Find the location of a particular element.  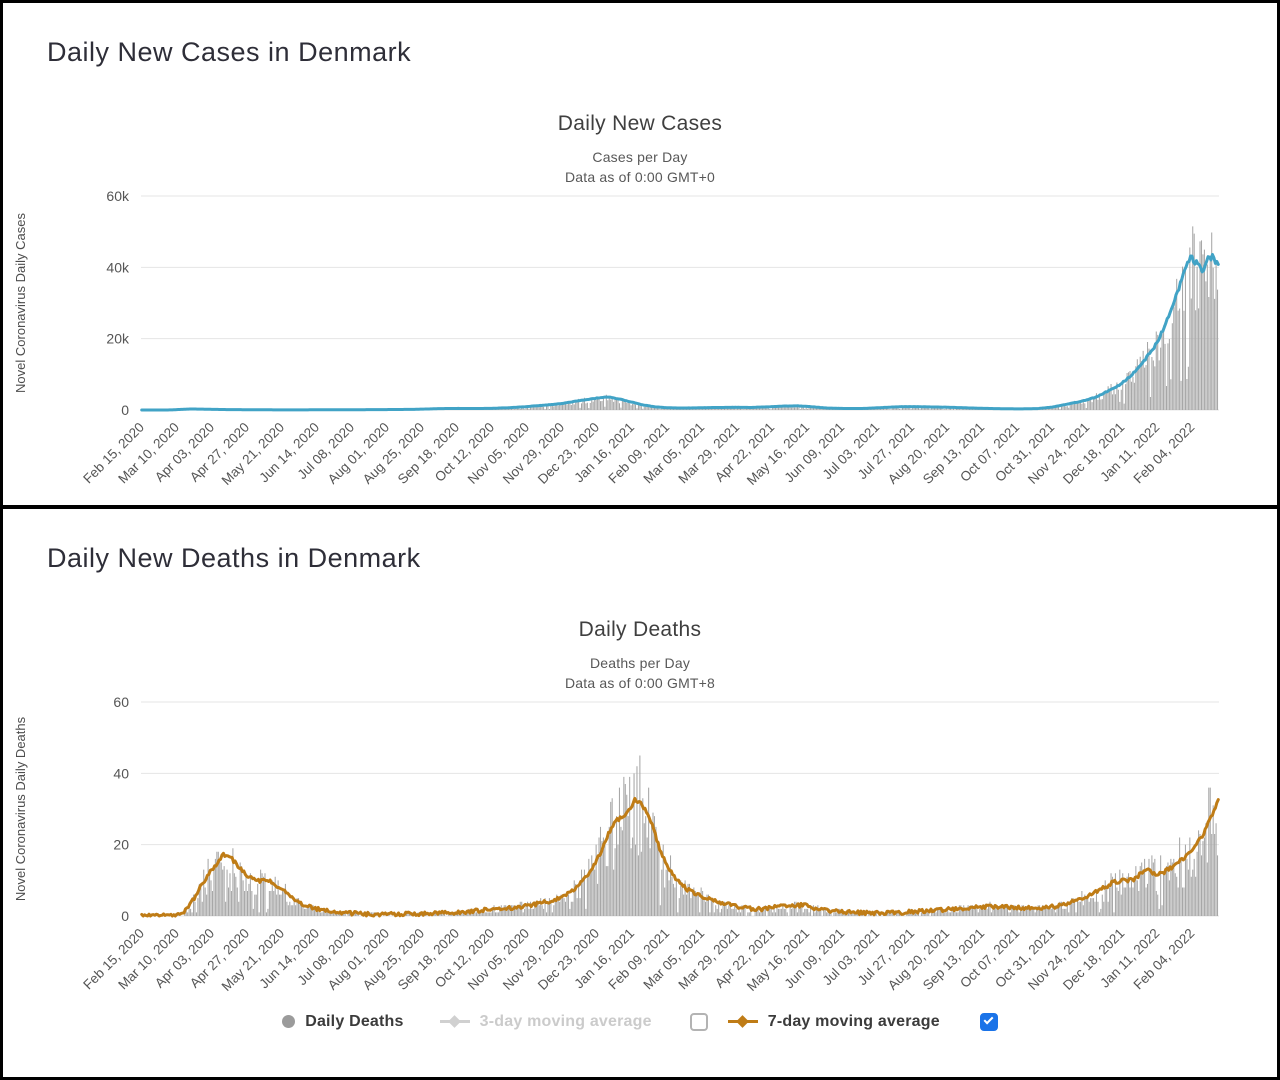

7day-average-checkbox is located at coordinates (988, 1021).